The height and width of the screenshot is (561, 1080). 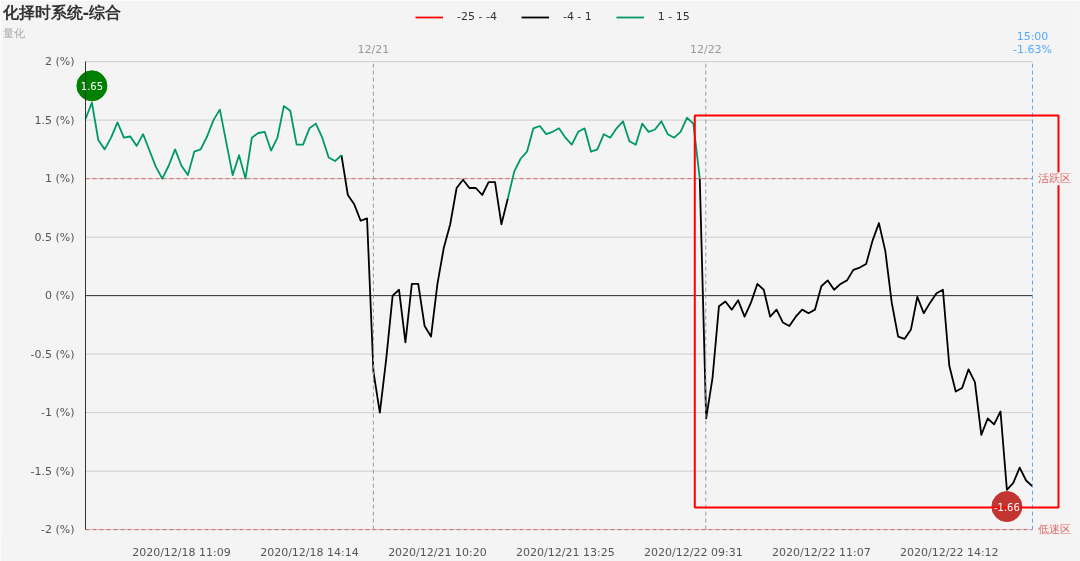 I want to click on annotation: 1.65, so click(x=92, y=86).